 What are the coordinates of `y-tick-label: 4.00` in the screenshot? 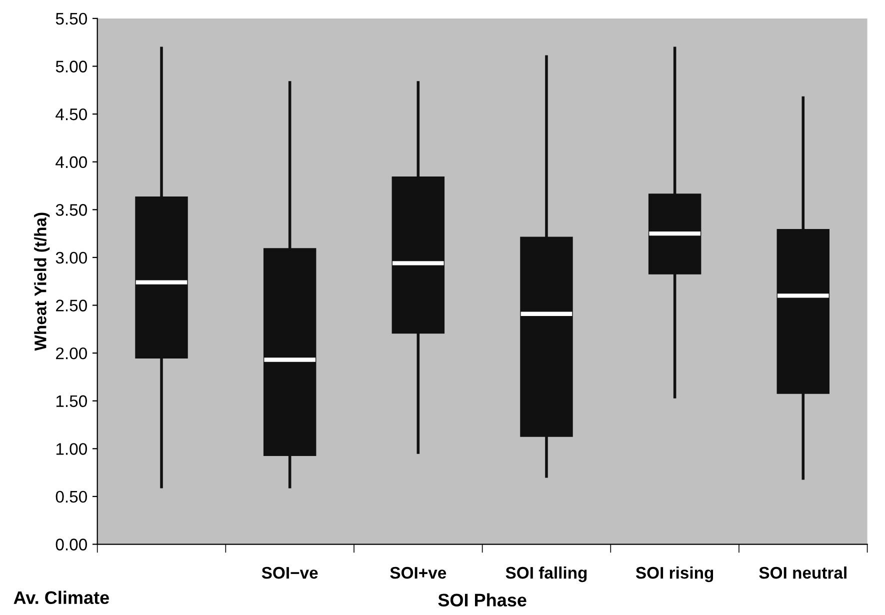 It's located at (71, 162).